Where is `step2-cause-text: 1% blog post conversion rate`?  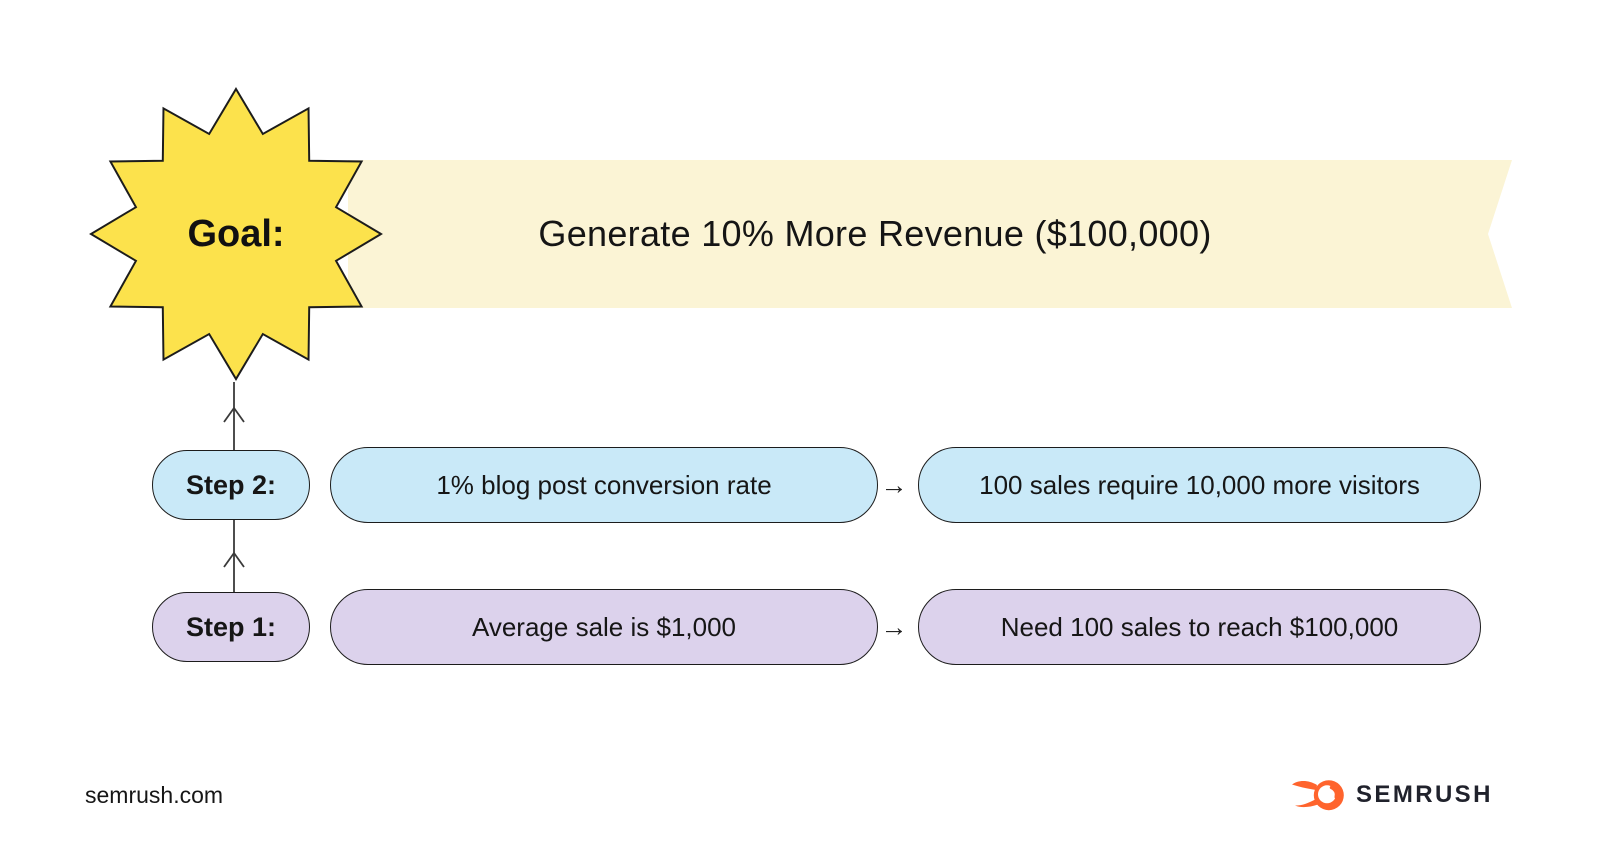 step2-cause-text: 1% blog post conversion rate is located at coordinates (604, 484).